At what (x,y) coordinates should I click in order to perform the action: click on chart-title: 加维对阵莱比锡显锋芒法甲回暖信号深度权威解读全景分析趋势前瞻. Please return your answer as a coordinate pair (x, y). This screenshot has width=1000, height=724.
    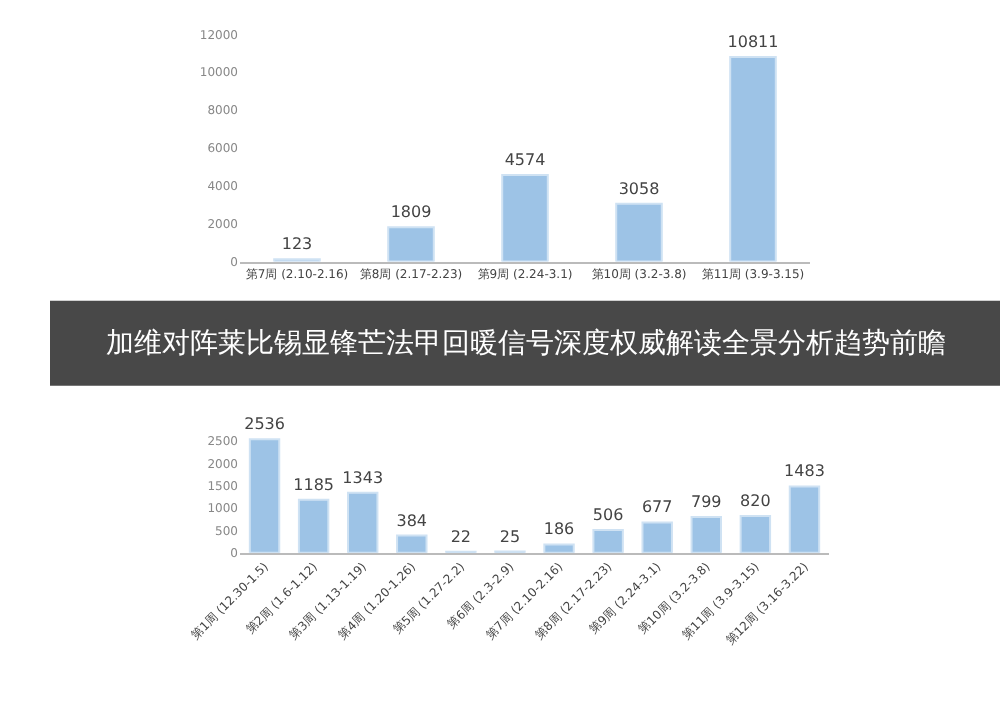
    Looking at the image, I should click on (526, 344).